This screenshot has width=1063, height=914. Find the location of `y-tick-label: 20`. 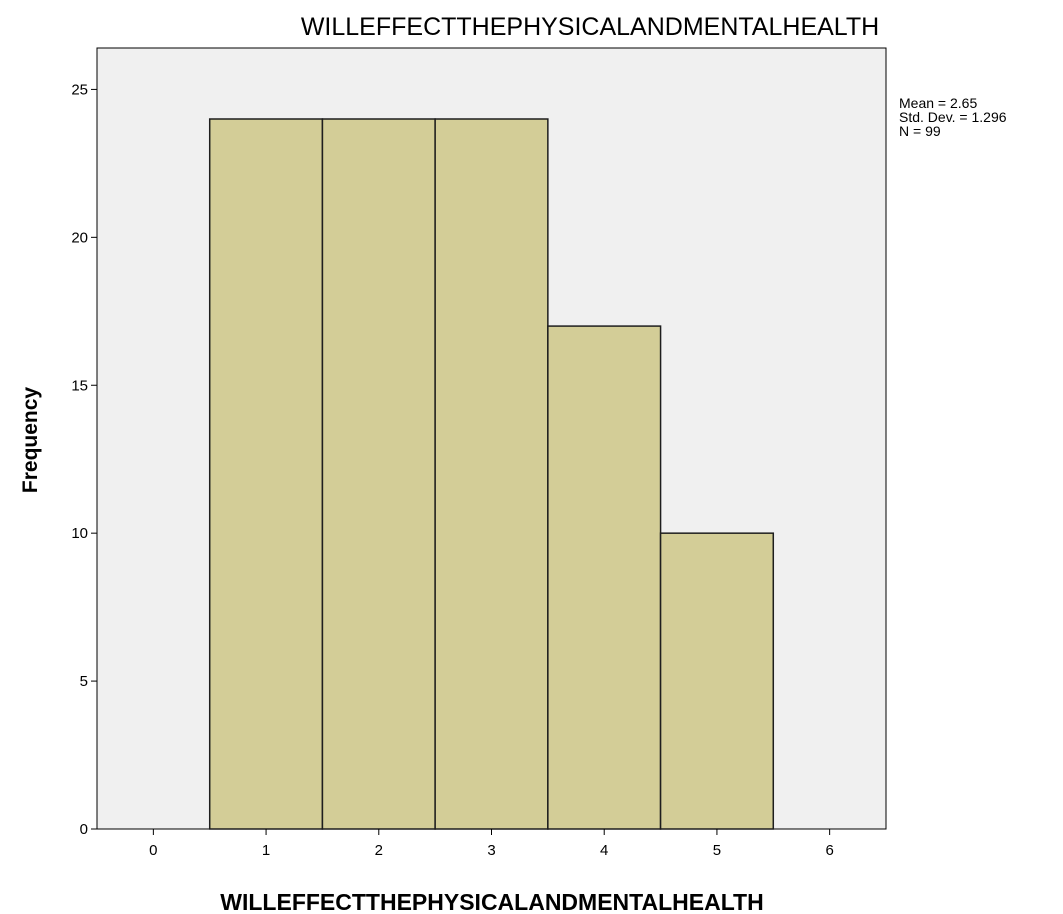

y-tick-label: 20 is located at coordinates (79, 237).